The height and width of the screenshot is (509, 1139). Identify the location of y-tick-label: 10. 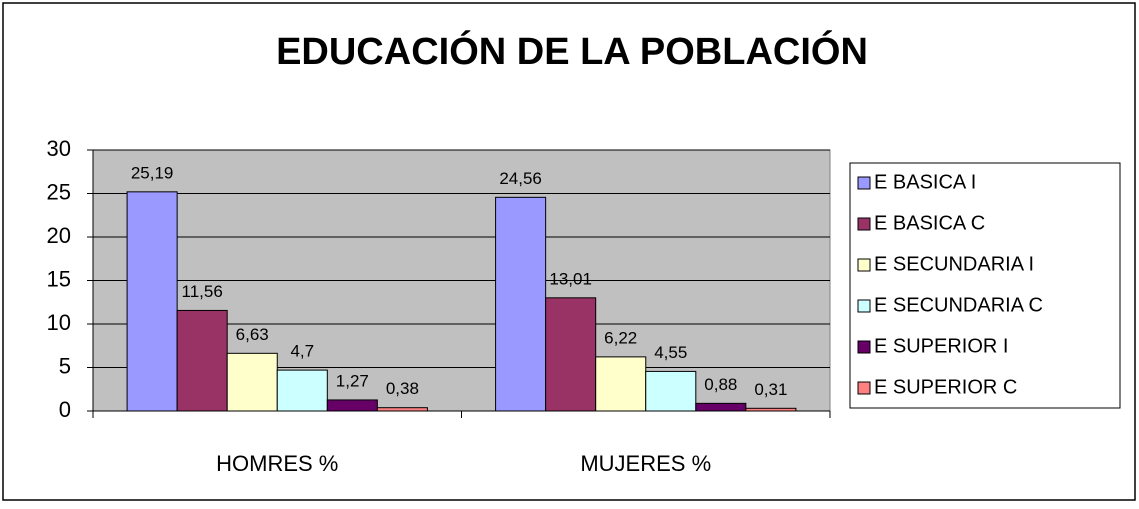
(59, 322).